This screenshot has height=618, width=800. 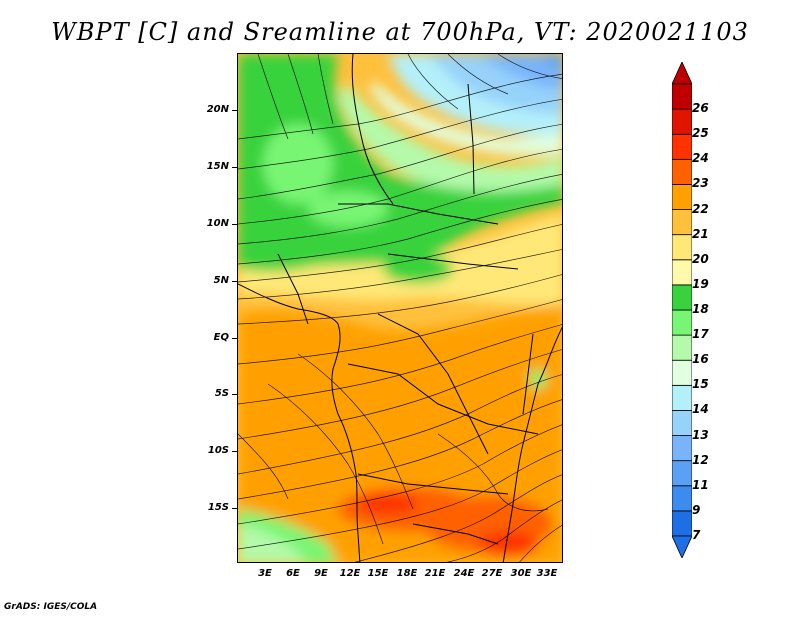 What do you see at coordinates (700, 133) in the screenshot?
I see `colorbar-label: 25` at bounding box center [700, 133].